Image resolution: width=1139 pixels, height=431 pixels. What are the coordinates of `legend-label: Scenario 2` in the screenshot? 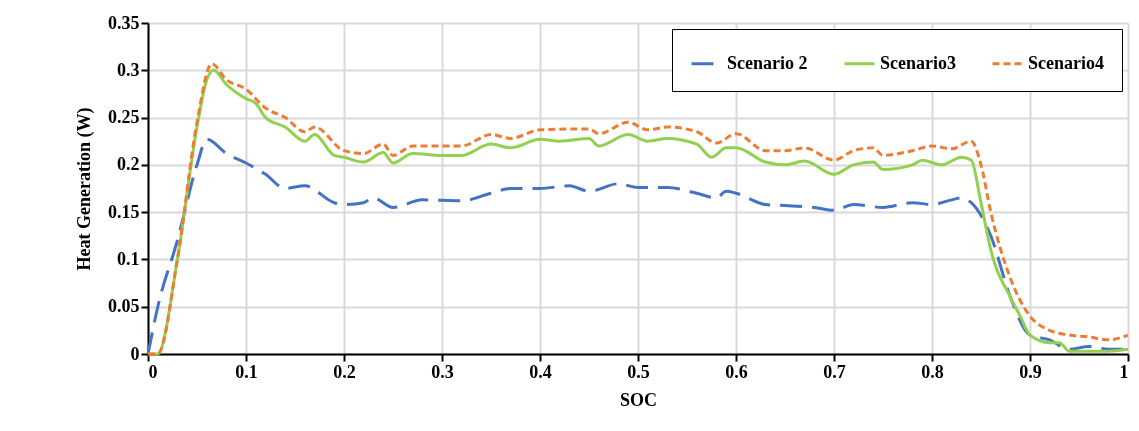 It's located at (767, 62).